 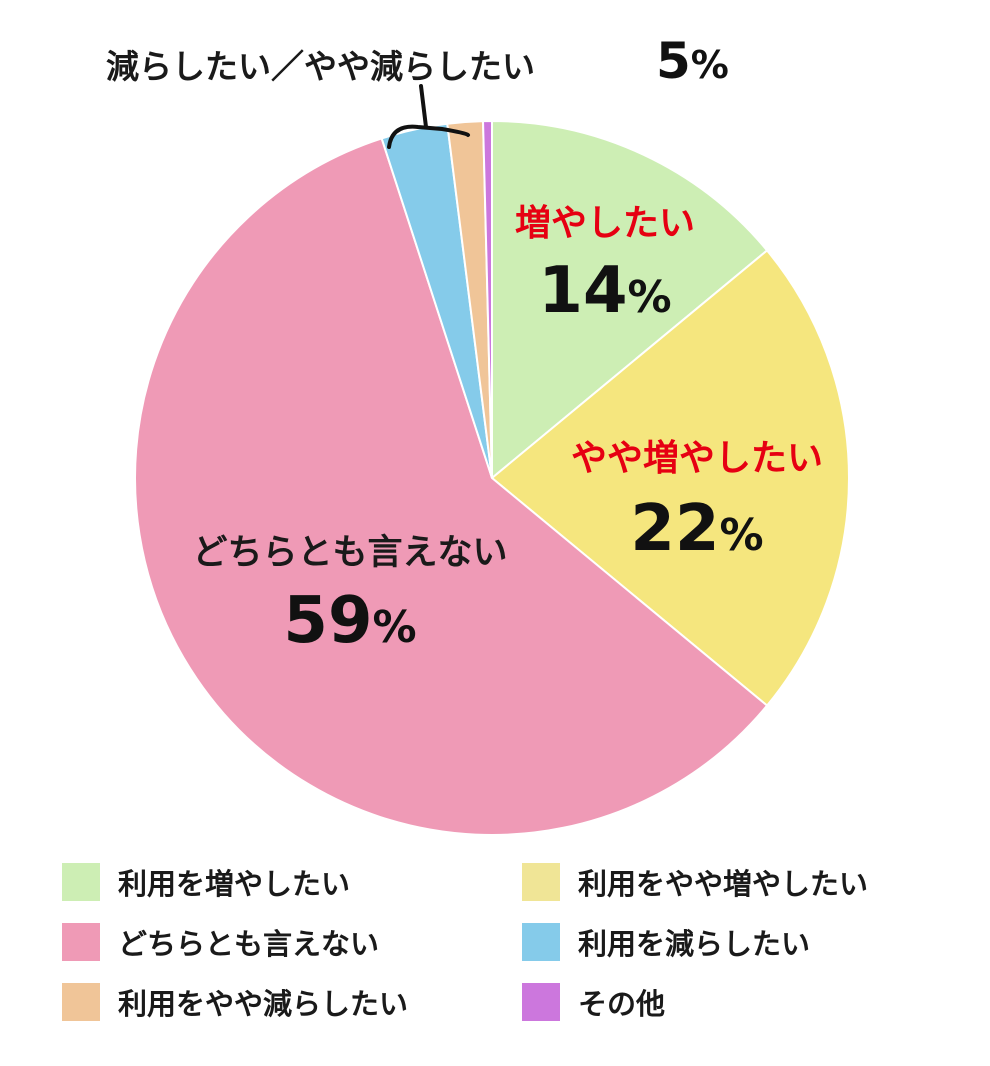 What do you see at coordinates (234, 884) in the screenshot?
I see `legend-label: 利用を増やしたい` at bounding box center [234, 884].